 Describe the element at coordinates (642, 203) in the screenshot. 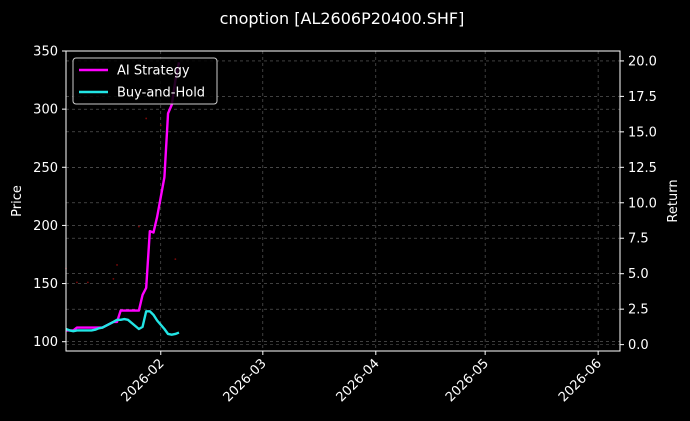

I see `y2-tick-label: 10.0` at that location.